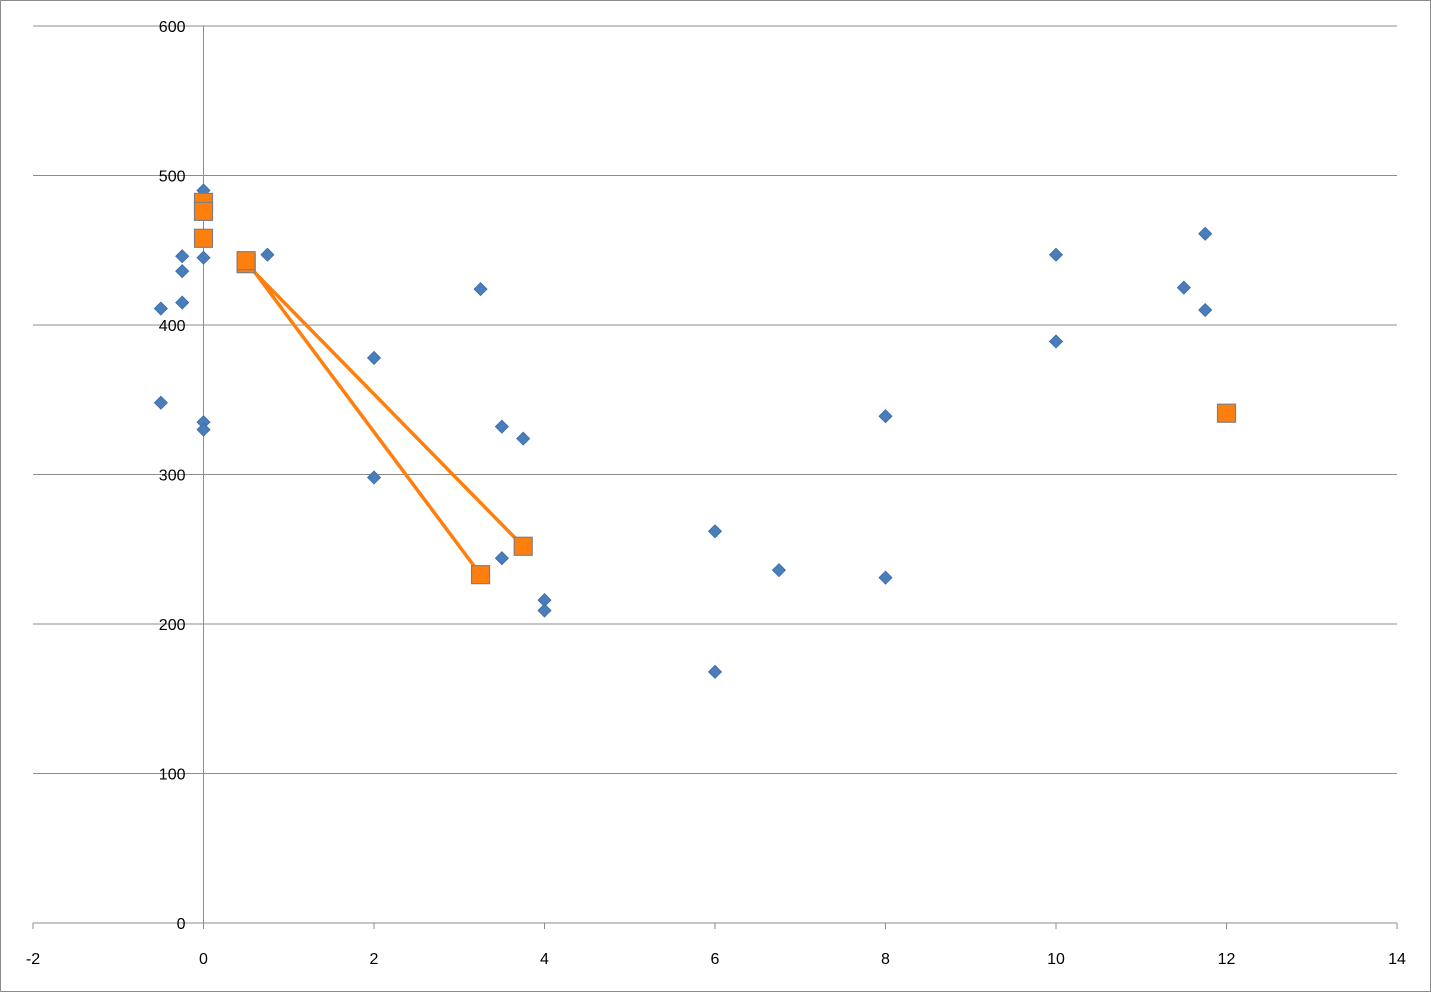 The height and width of the screenshot is (992, 1431). What do you see at coordinates (181, 924) in the screenshot?
I see `y-tick-label: 0` at bounding box center [181, 924].